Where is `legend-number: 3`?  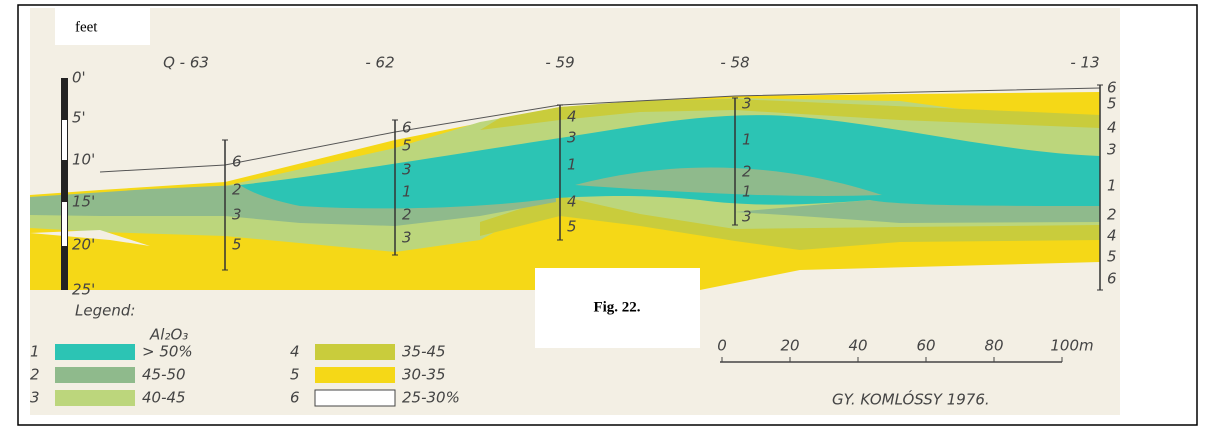 legend-number: 3 is located at coordinates (35, 398).